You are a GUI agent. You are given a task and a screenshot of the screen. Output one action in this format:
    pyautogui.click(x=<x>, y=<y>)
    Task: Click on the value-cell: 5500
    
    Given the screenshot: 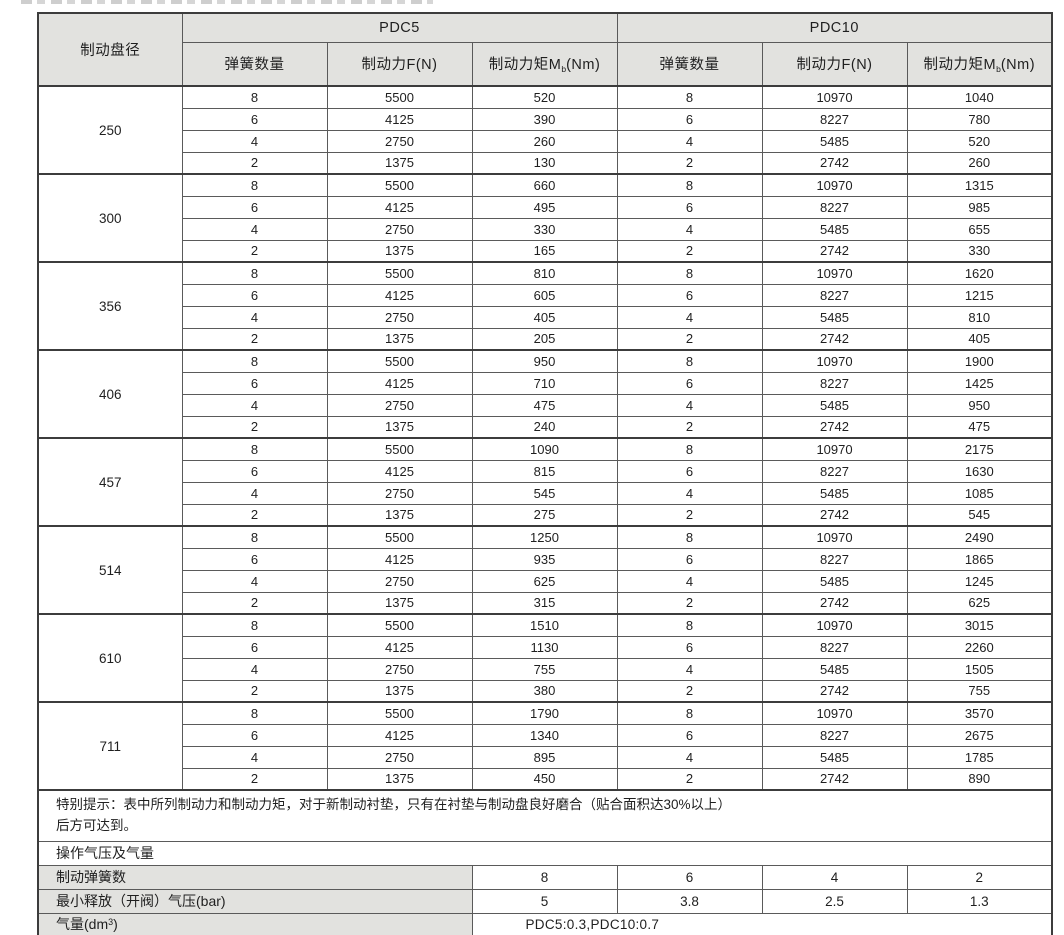 What is the action you would take?
    pyautogui.click(x=399, y=97)
    